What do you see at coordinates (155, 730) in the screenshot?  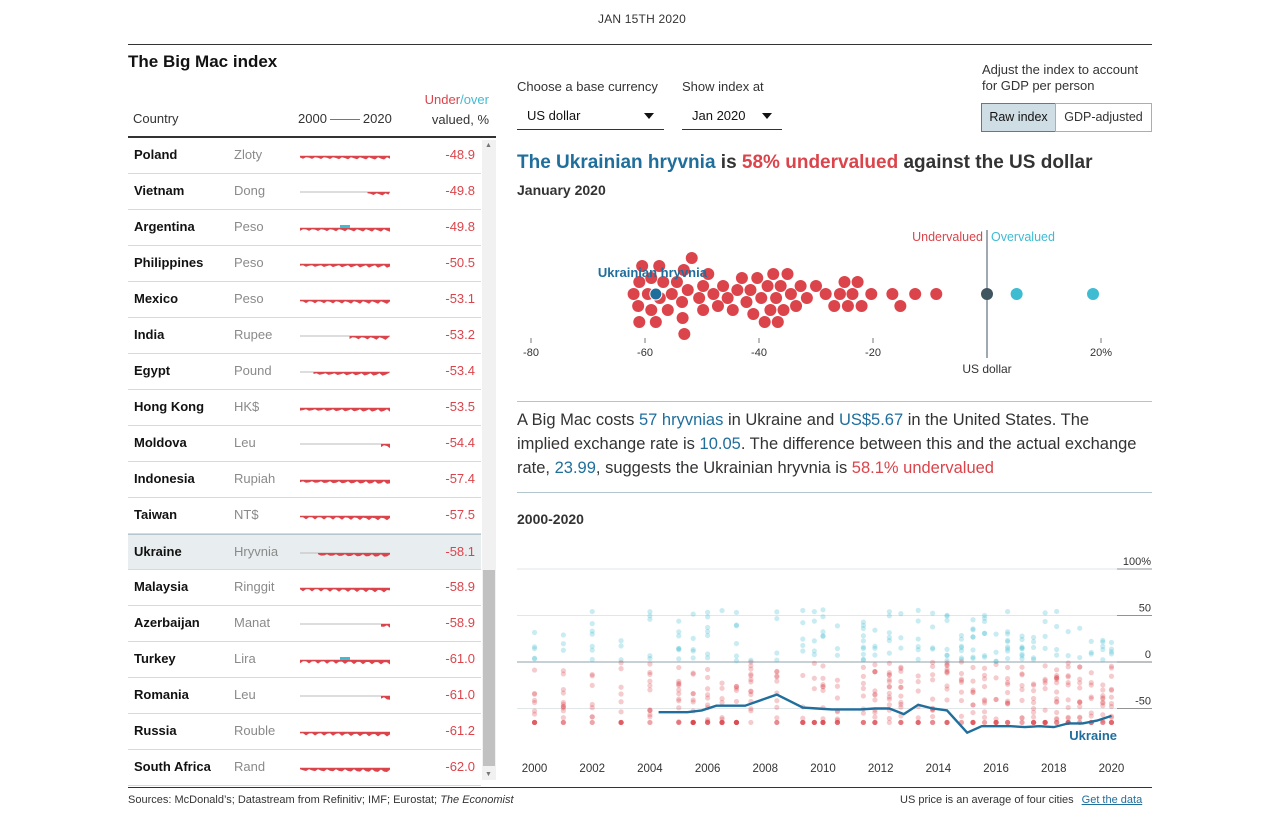 I see `country-name: Russia` at bounding box center [155, 730].